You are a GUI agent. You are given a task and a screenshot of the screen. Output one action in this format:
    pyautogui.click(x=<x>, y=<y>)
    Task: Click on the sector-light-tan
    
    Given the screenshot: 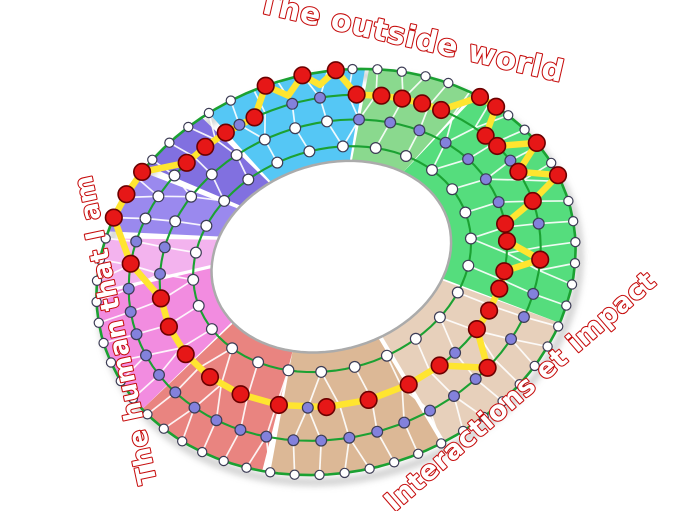 What is the action you would take?
    pyautogui.click(x=471, y=361)
    